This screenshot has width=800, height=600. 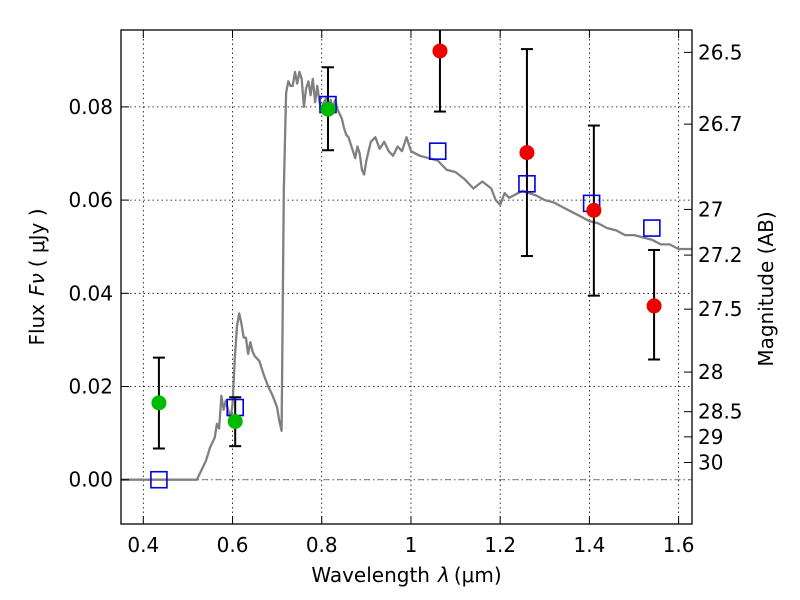 I want to click on x-tick-label: 0.6, so click(x=233, y=545).